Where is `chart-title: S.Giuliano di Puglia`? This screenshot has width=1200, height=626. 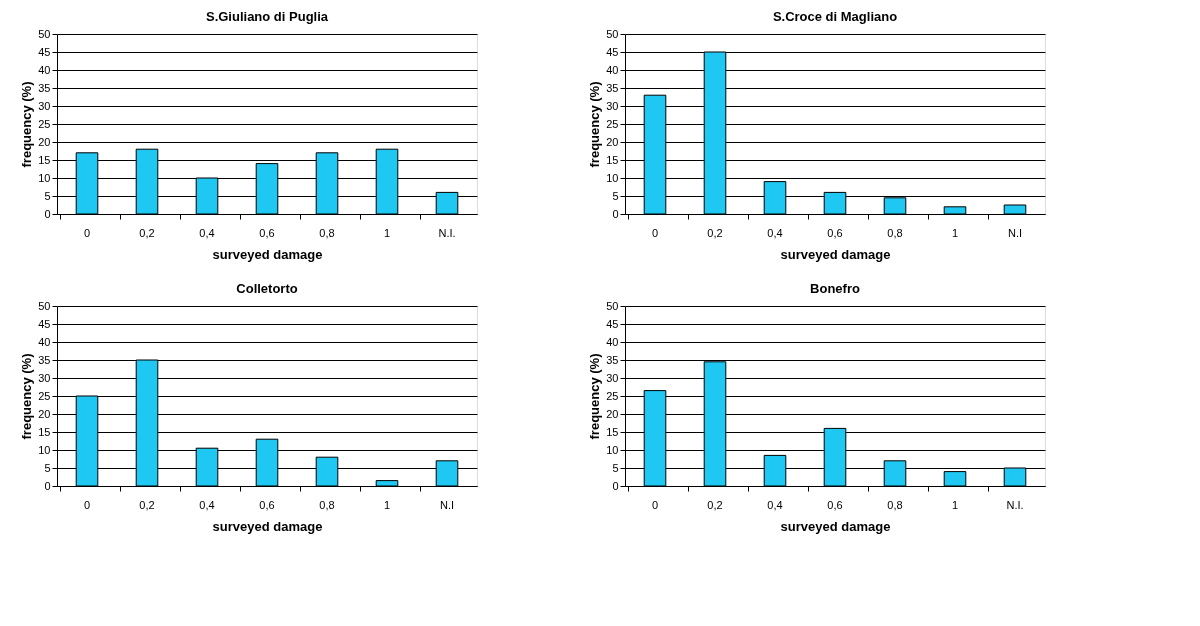 chart-title: S.Giuliano di Puglia is located at coordinates (267, 16).